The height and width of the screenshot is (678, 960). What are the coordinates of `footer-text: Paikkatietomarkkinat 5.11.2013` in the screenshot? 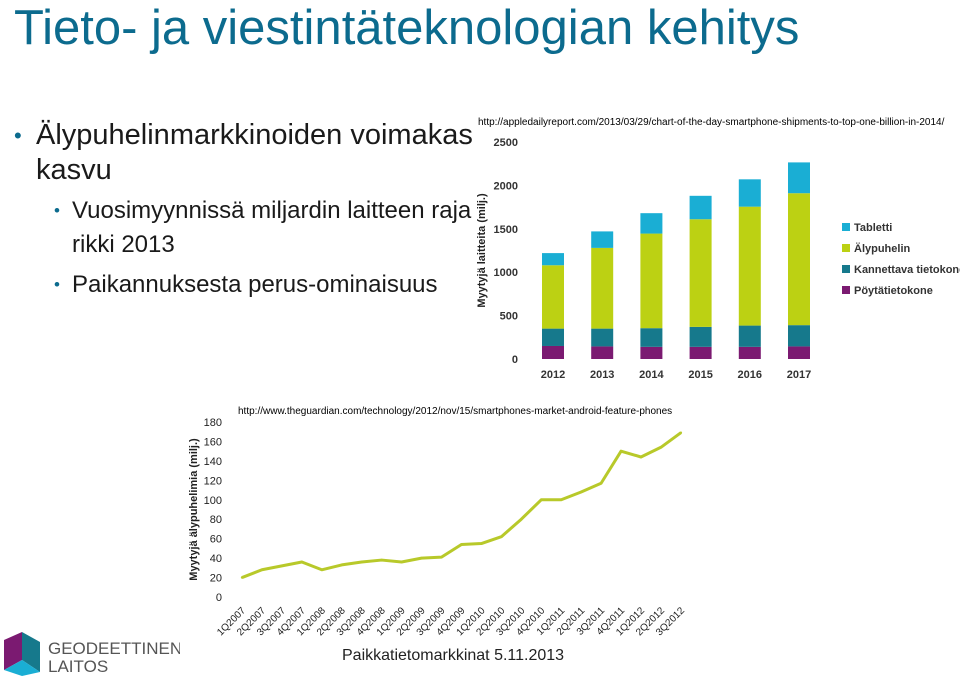 It's located at (453, 655).